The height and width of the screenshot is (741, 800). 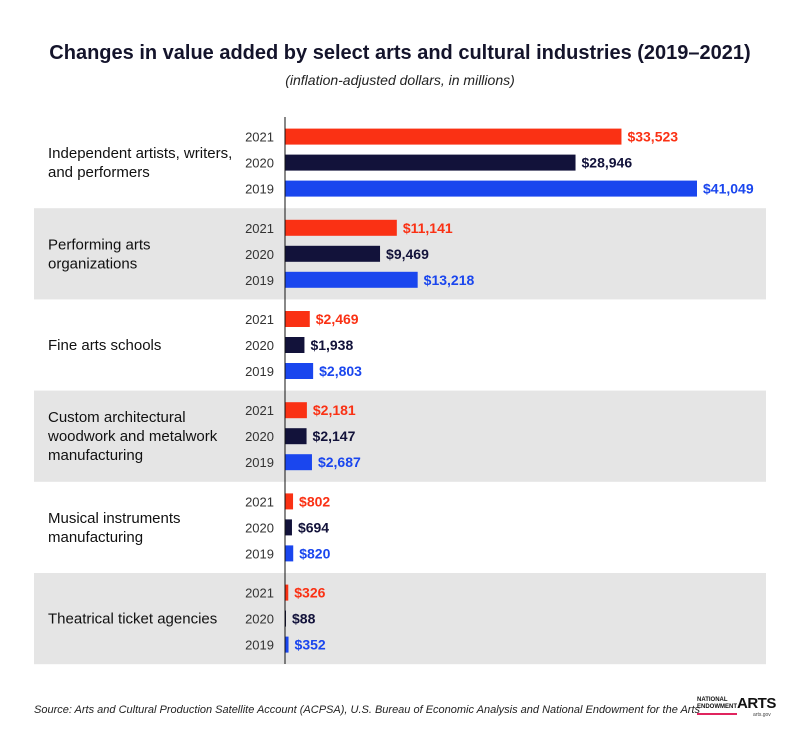 I want to click on value-label: $2,803, so click(x=340, y=371).